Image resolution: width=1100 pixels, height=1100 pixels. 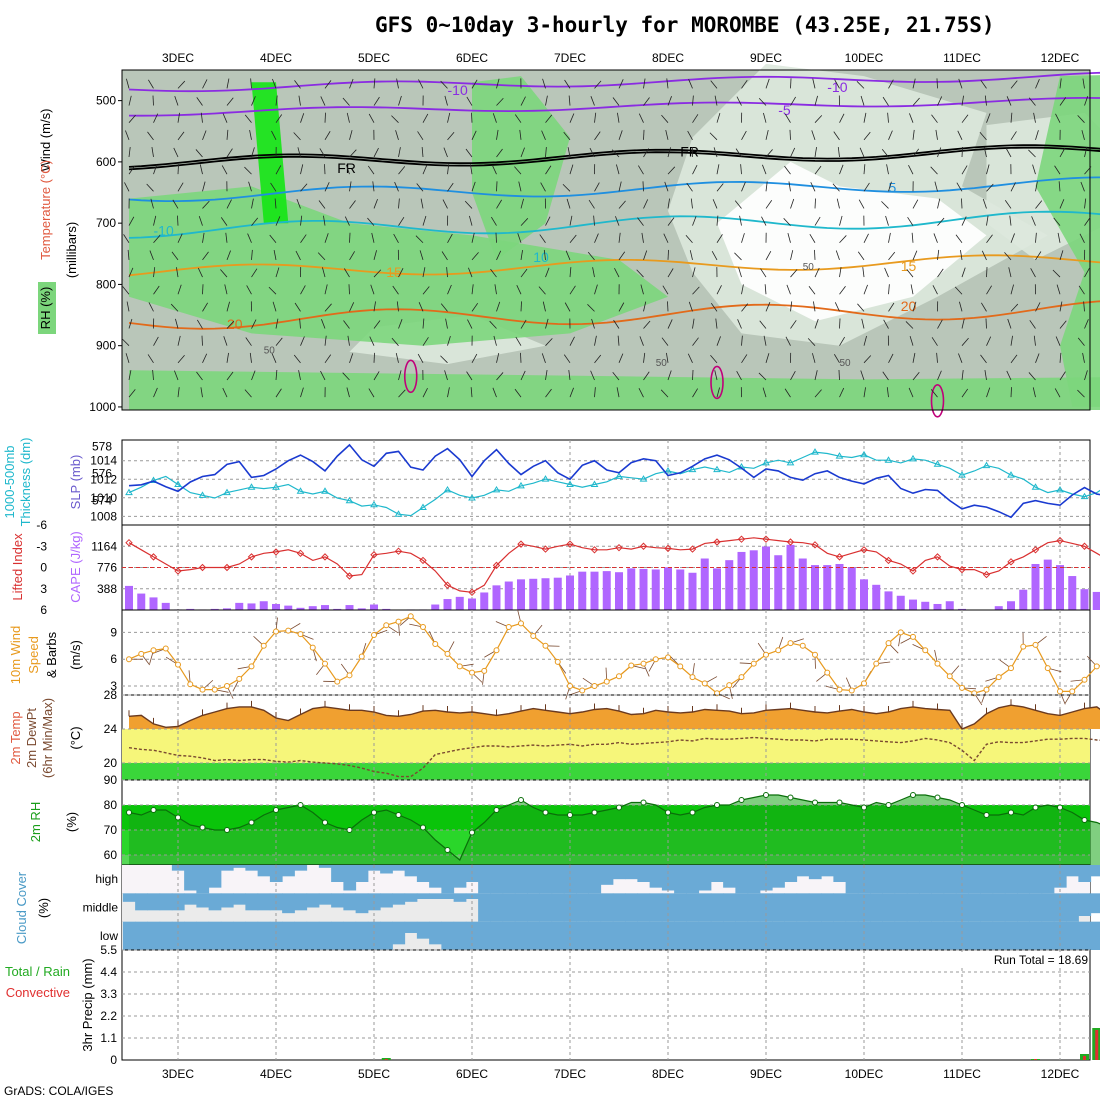 What do you see at coordinates (394, 272) in the screenshot?
I see `contour-label: 15` at bounding box center [394, 272].